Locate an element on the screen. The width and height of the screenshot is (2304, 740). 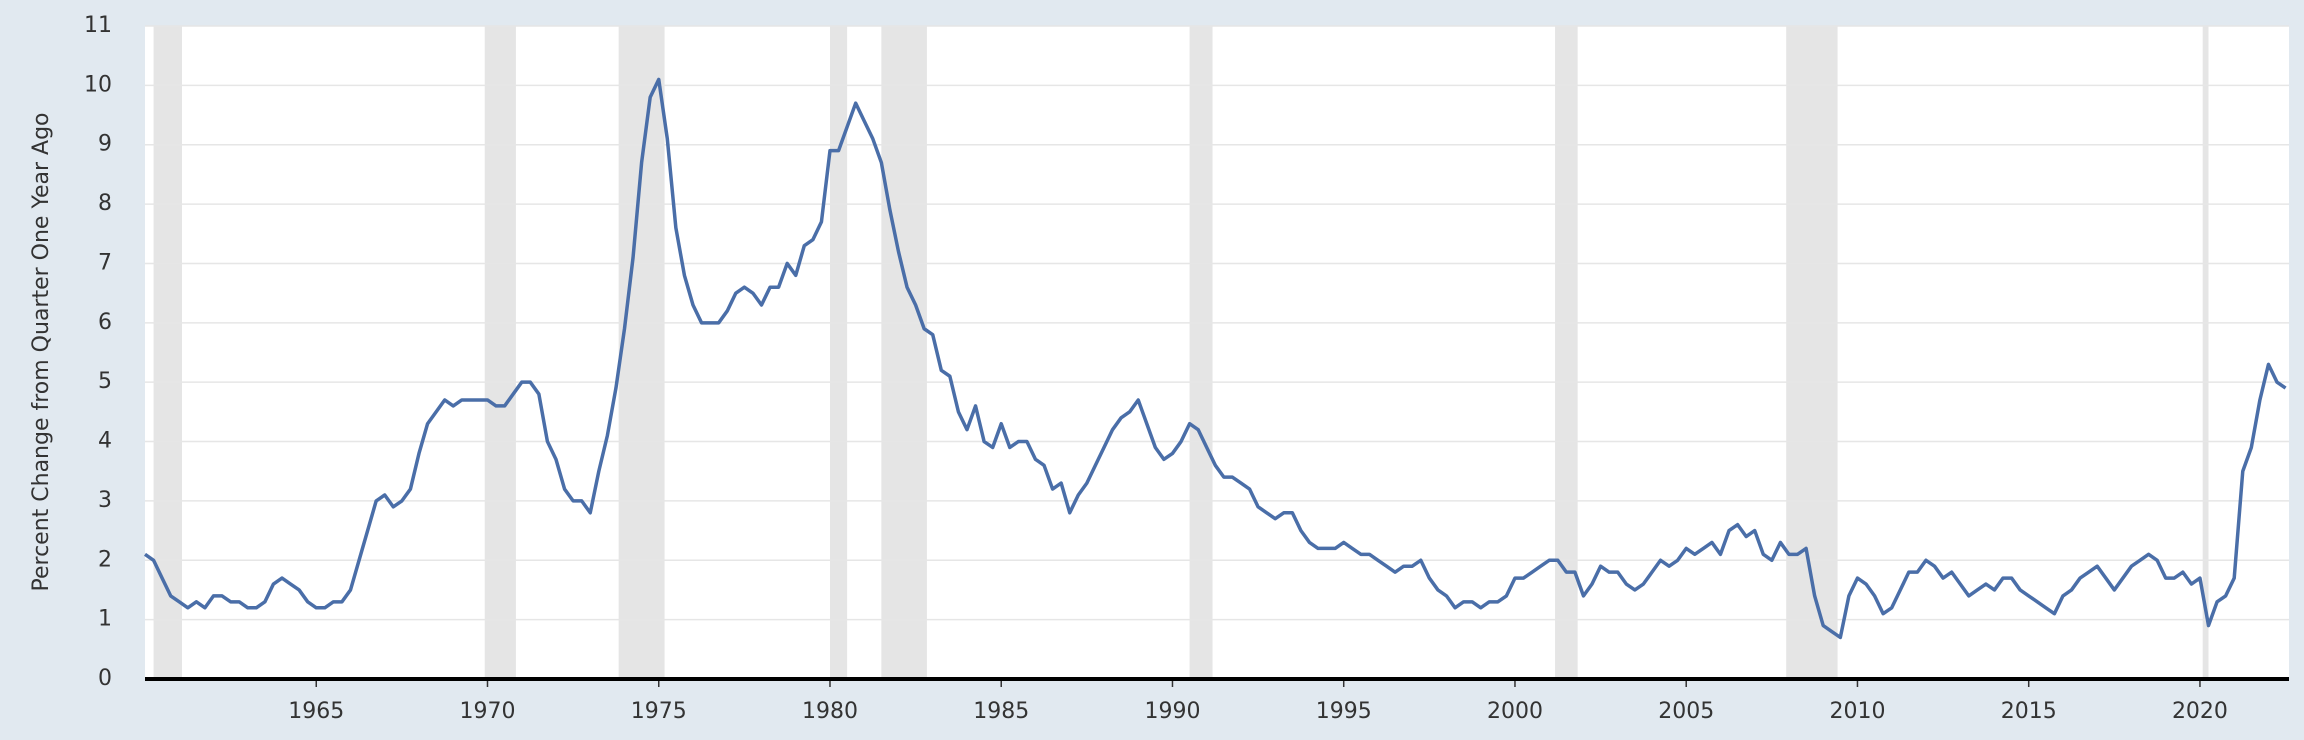
x-tick-label: 1990 is located at coordinates (1172, 711).